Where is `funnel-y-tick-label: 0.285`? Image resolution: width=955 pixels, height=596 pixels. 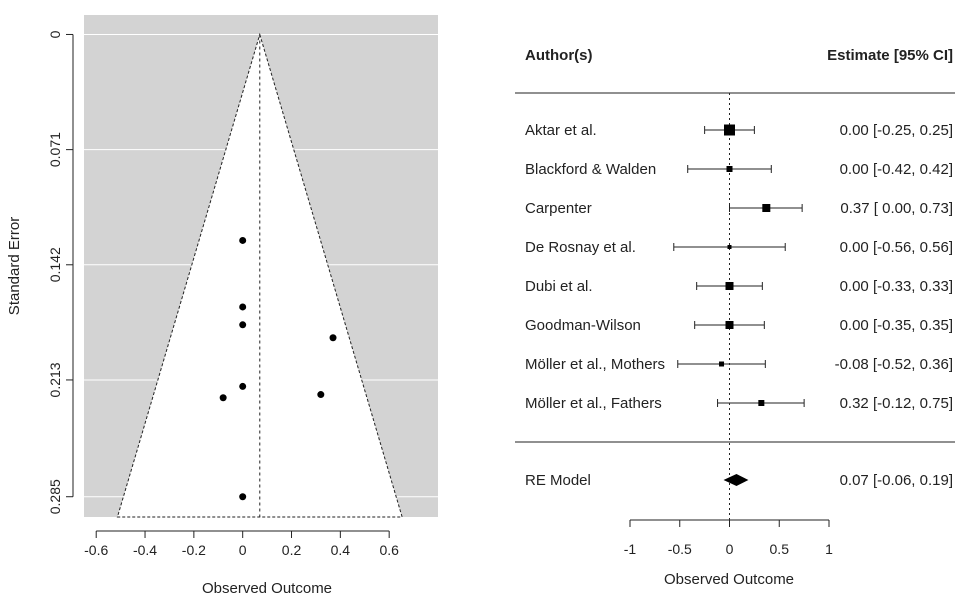 funnel-y-tick-label: 0.285 is located at coordinates (55, 496).